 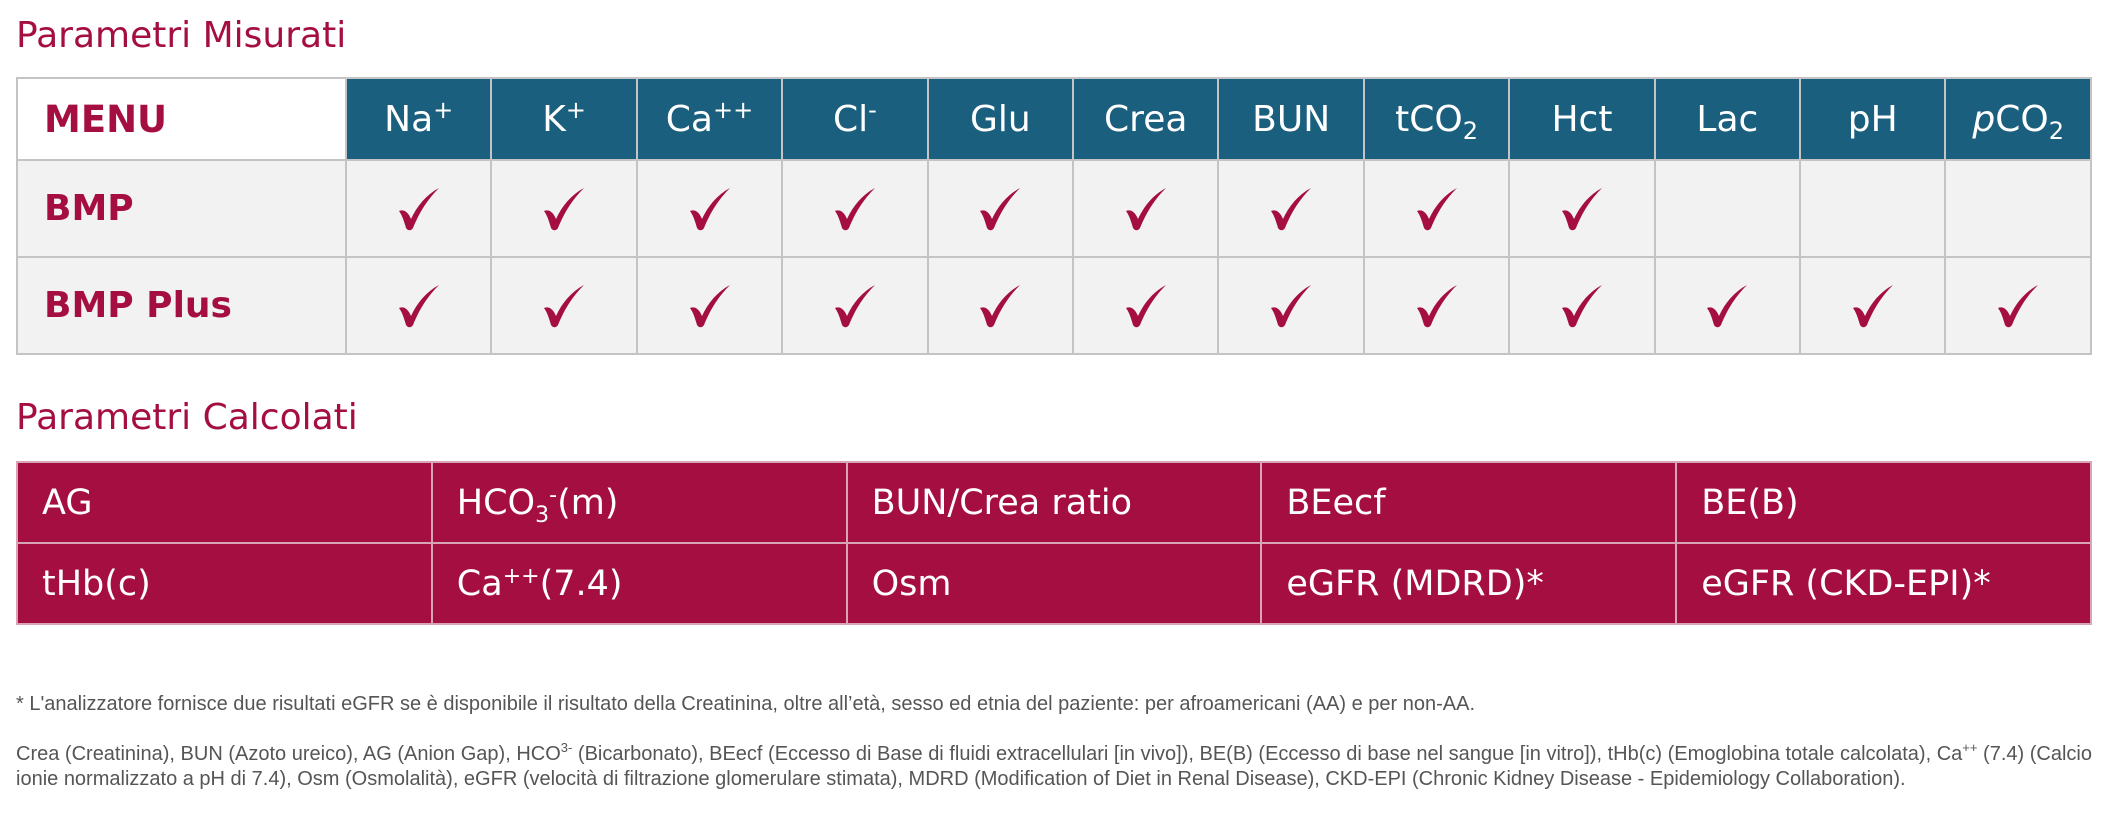 I want to click on calc-row-1: AG HCO3-(m) BUN/Crea ratio BEecf BE(B), so click(x=1054, y=502).